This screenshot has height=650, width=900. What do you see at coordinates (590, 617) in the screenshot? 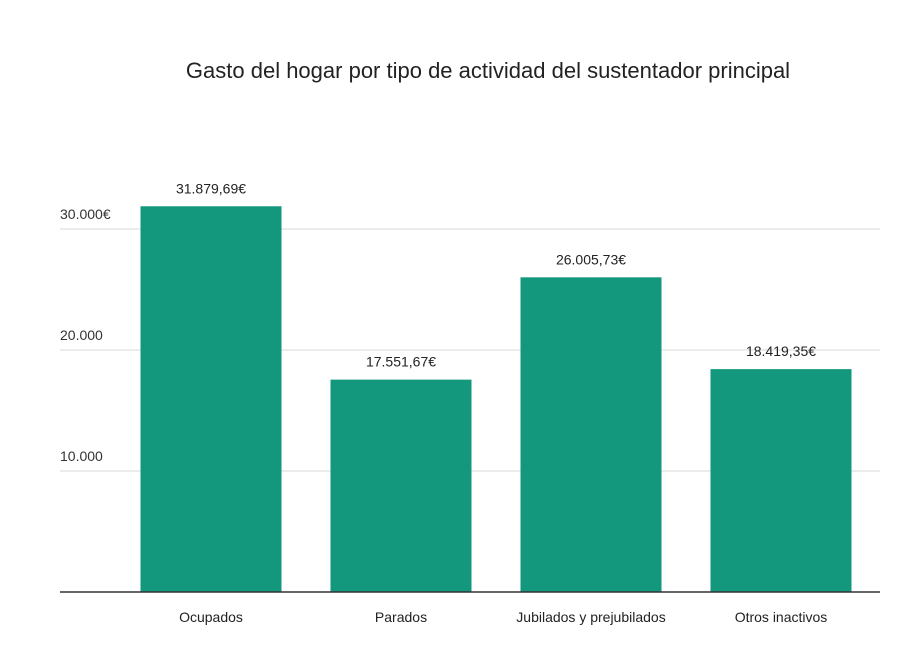
I see `x-tick-label: Jubilados y prejubilados` at bounding box center [590, 617].